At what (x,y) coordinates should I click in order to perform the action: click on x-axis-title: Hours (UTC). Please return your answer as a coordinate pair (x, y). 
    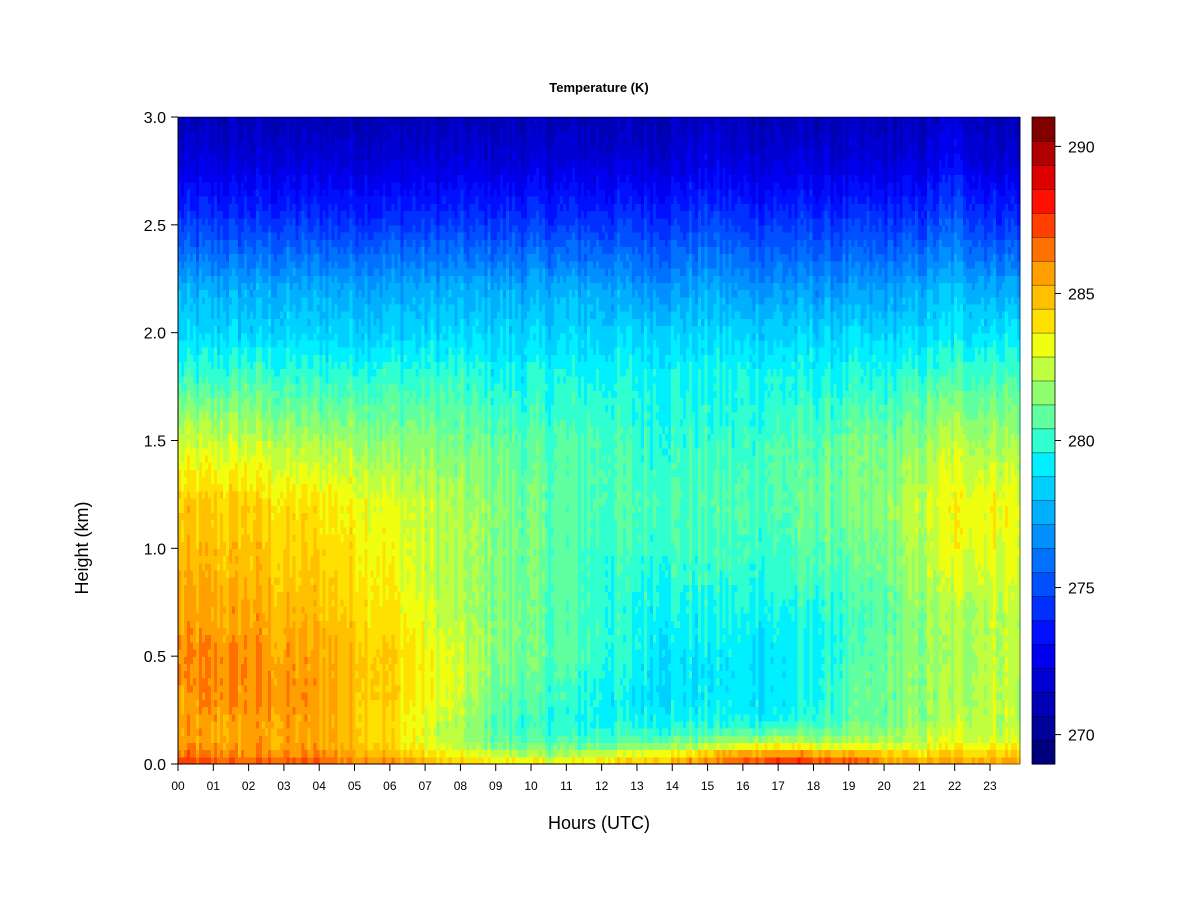
    Looking at the image, I should click on (599, 823).